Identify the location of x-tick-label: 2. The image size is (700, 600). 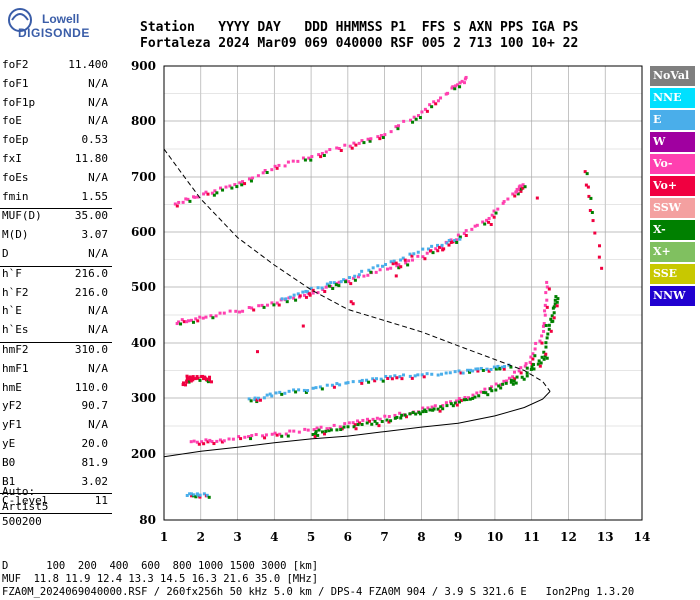
(201, 537).